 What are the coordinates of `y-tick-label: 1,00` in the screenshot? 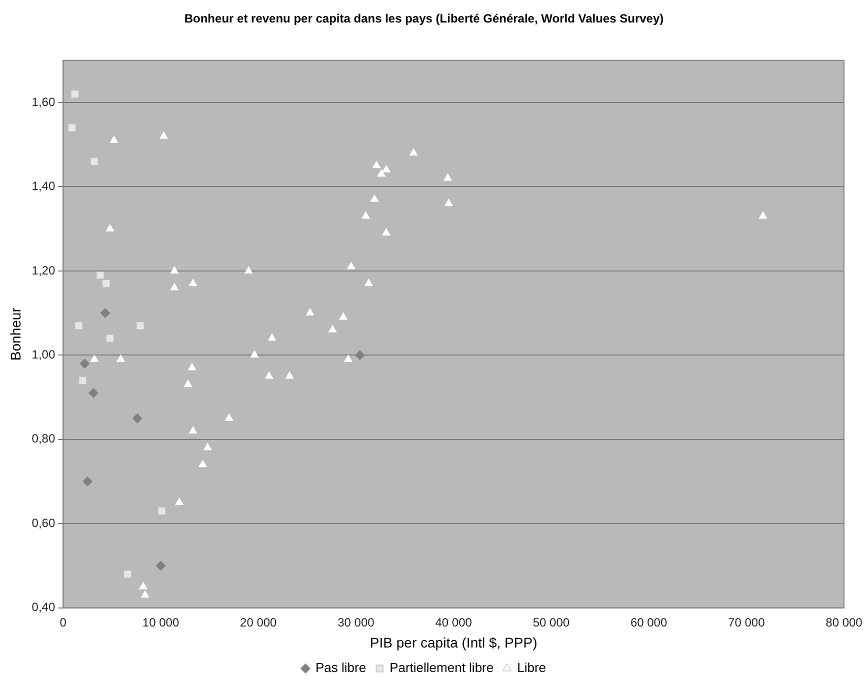 It's located at (44, 354).